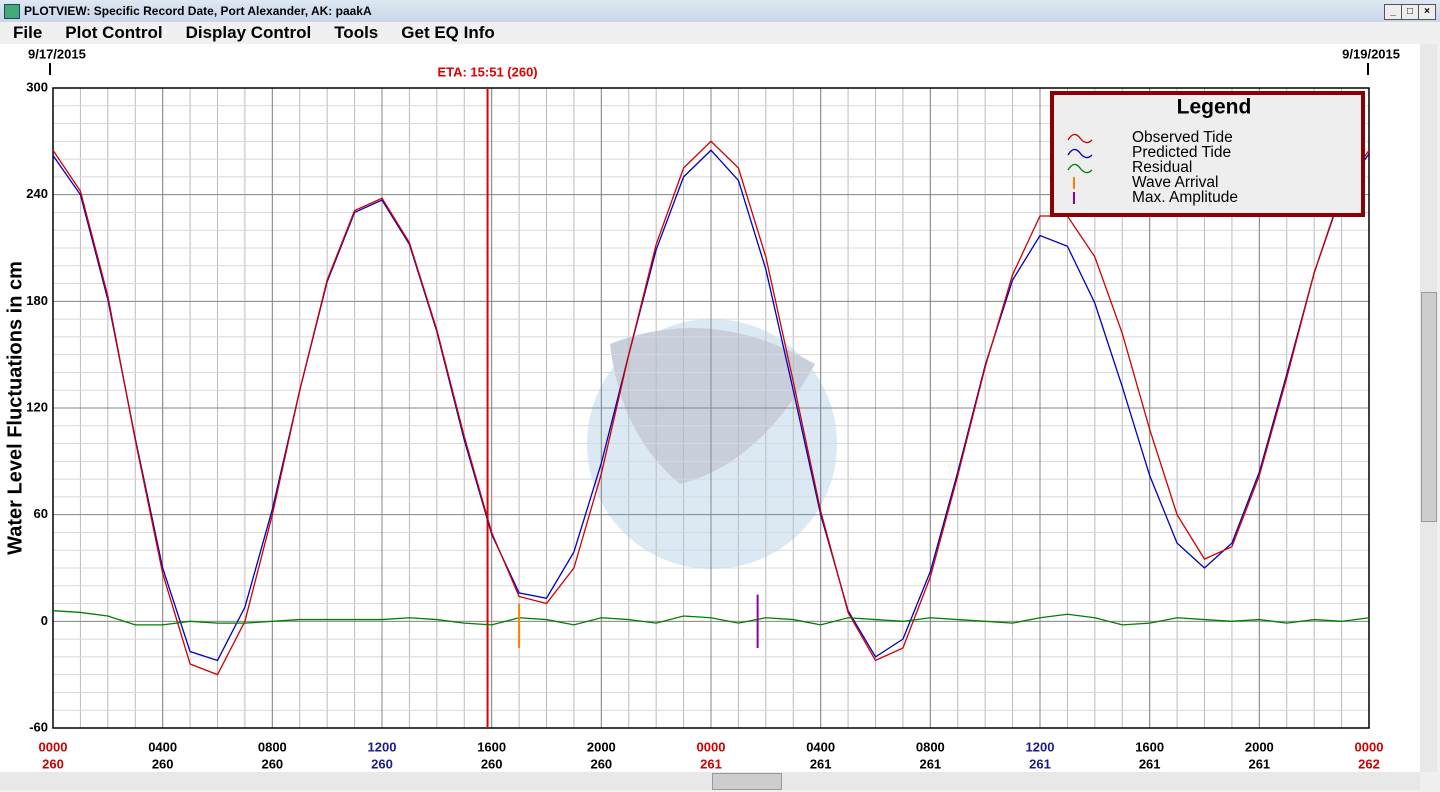  I want to click on eta-label: ETA: 15:51 (260), so click(487, 71).